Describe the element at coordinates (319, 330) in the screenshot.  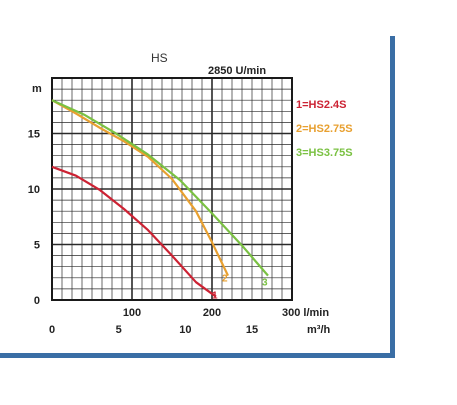
I see `x-tick-label-secondary: m³/h` at that location.